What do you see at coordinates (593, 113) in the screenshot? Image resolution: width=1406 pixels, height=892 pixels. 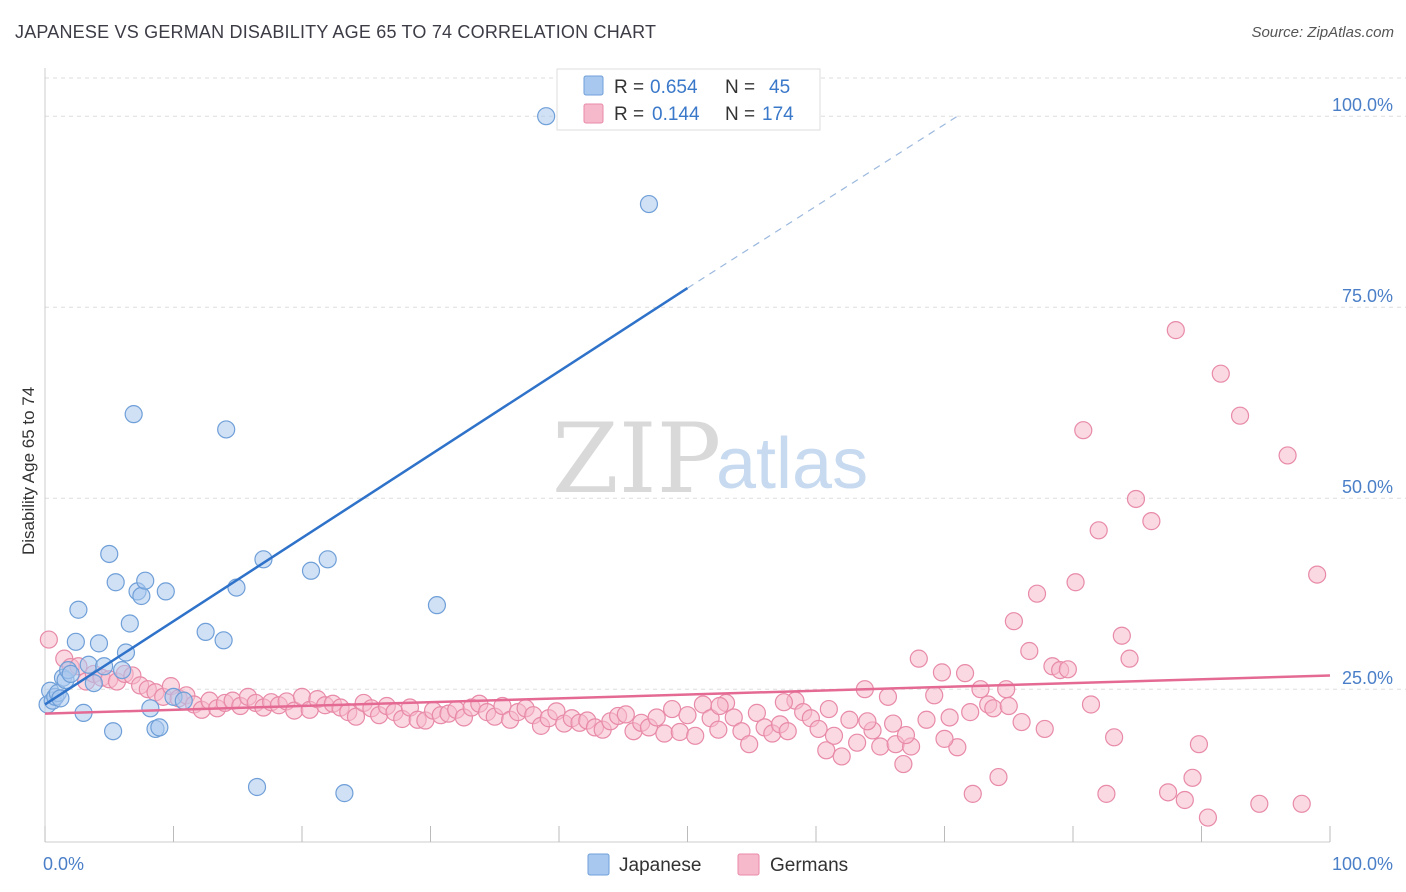 I see `legend-swatch-germans` at bounding box center [593, 113].